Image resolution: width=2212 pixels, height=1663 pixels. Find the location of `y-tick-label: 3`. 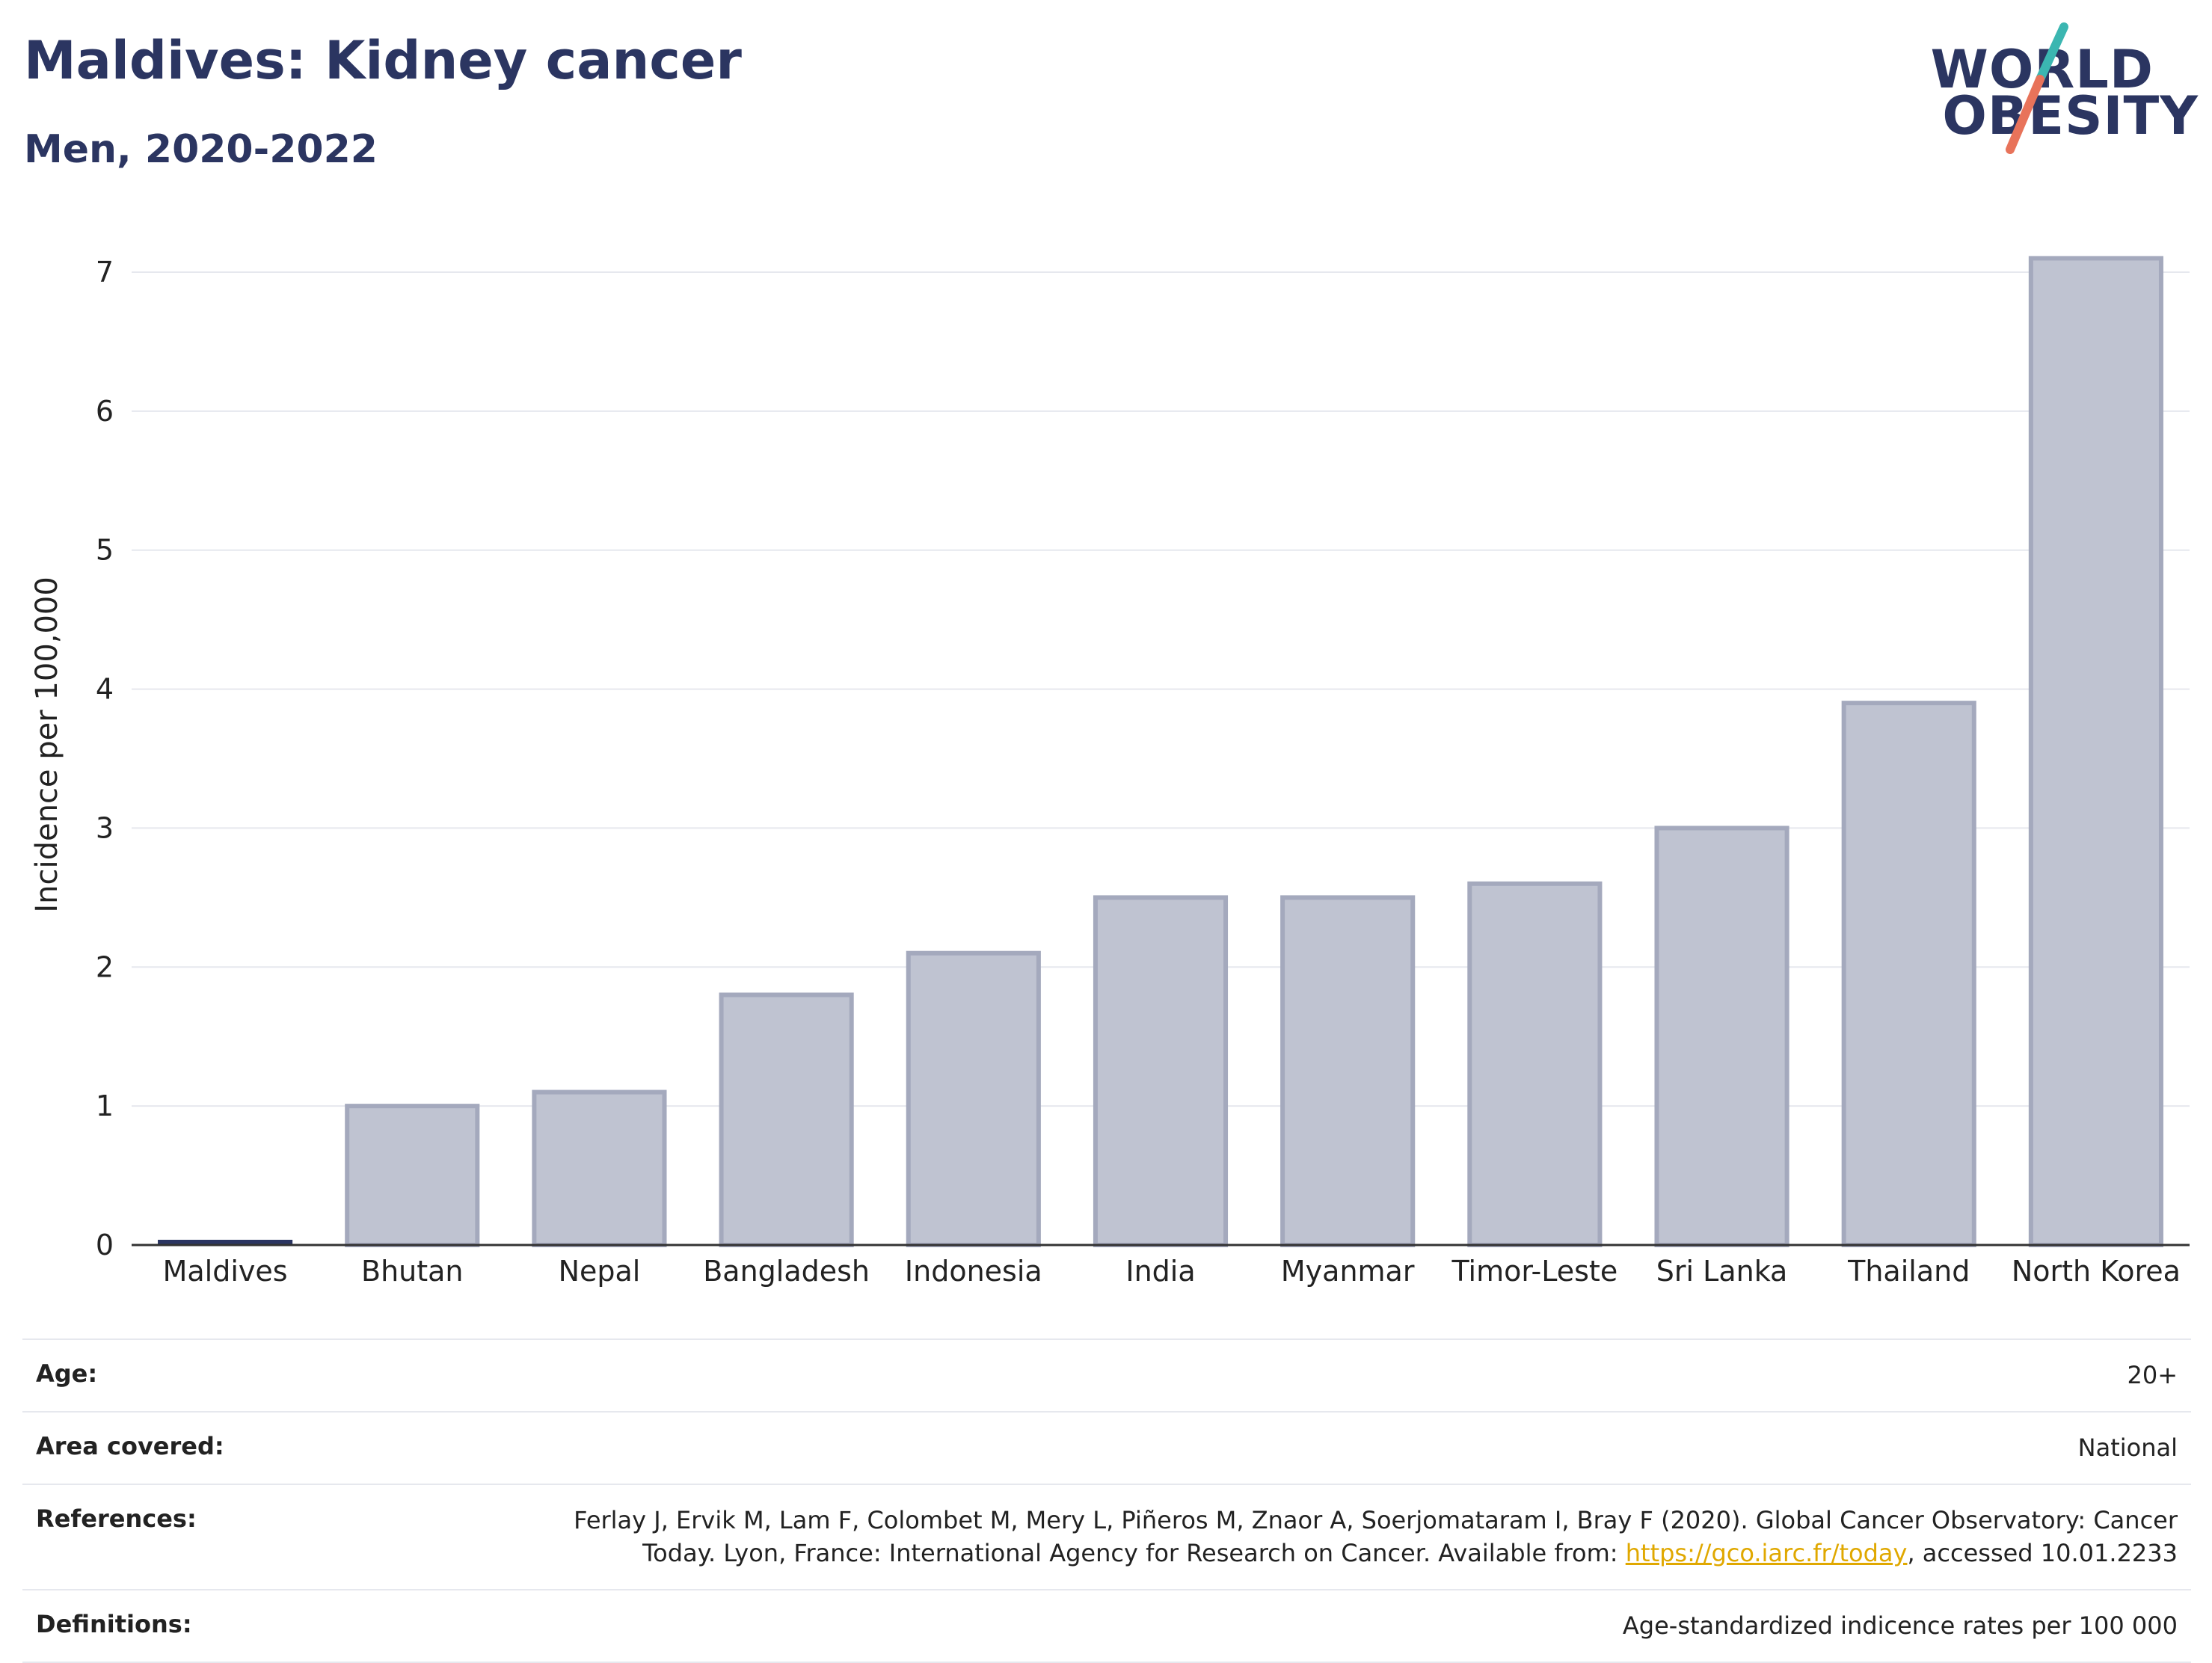

y-tick-label: 3 is located at coordinates (105, 827).